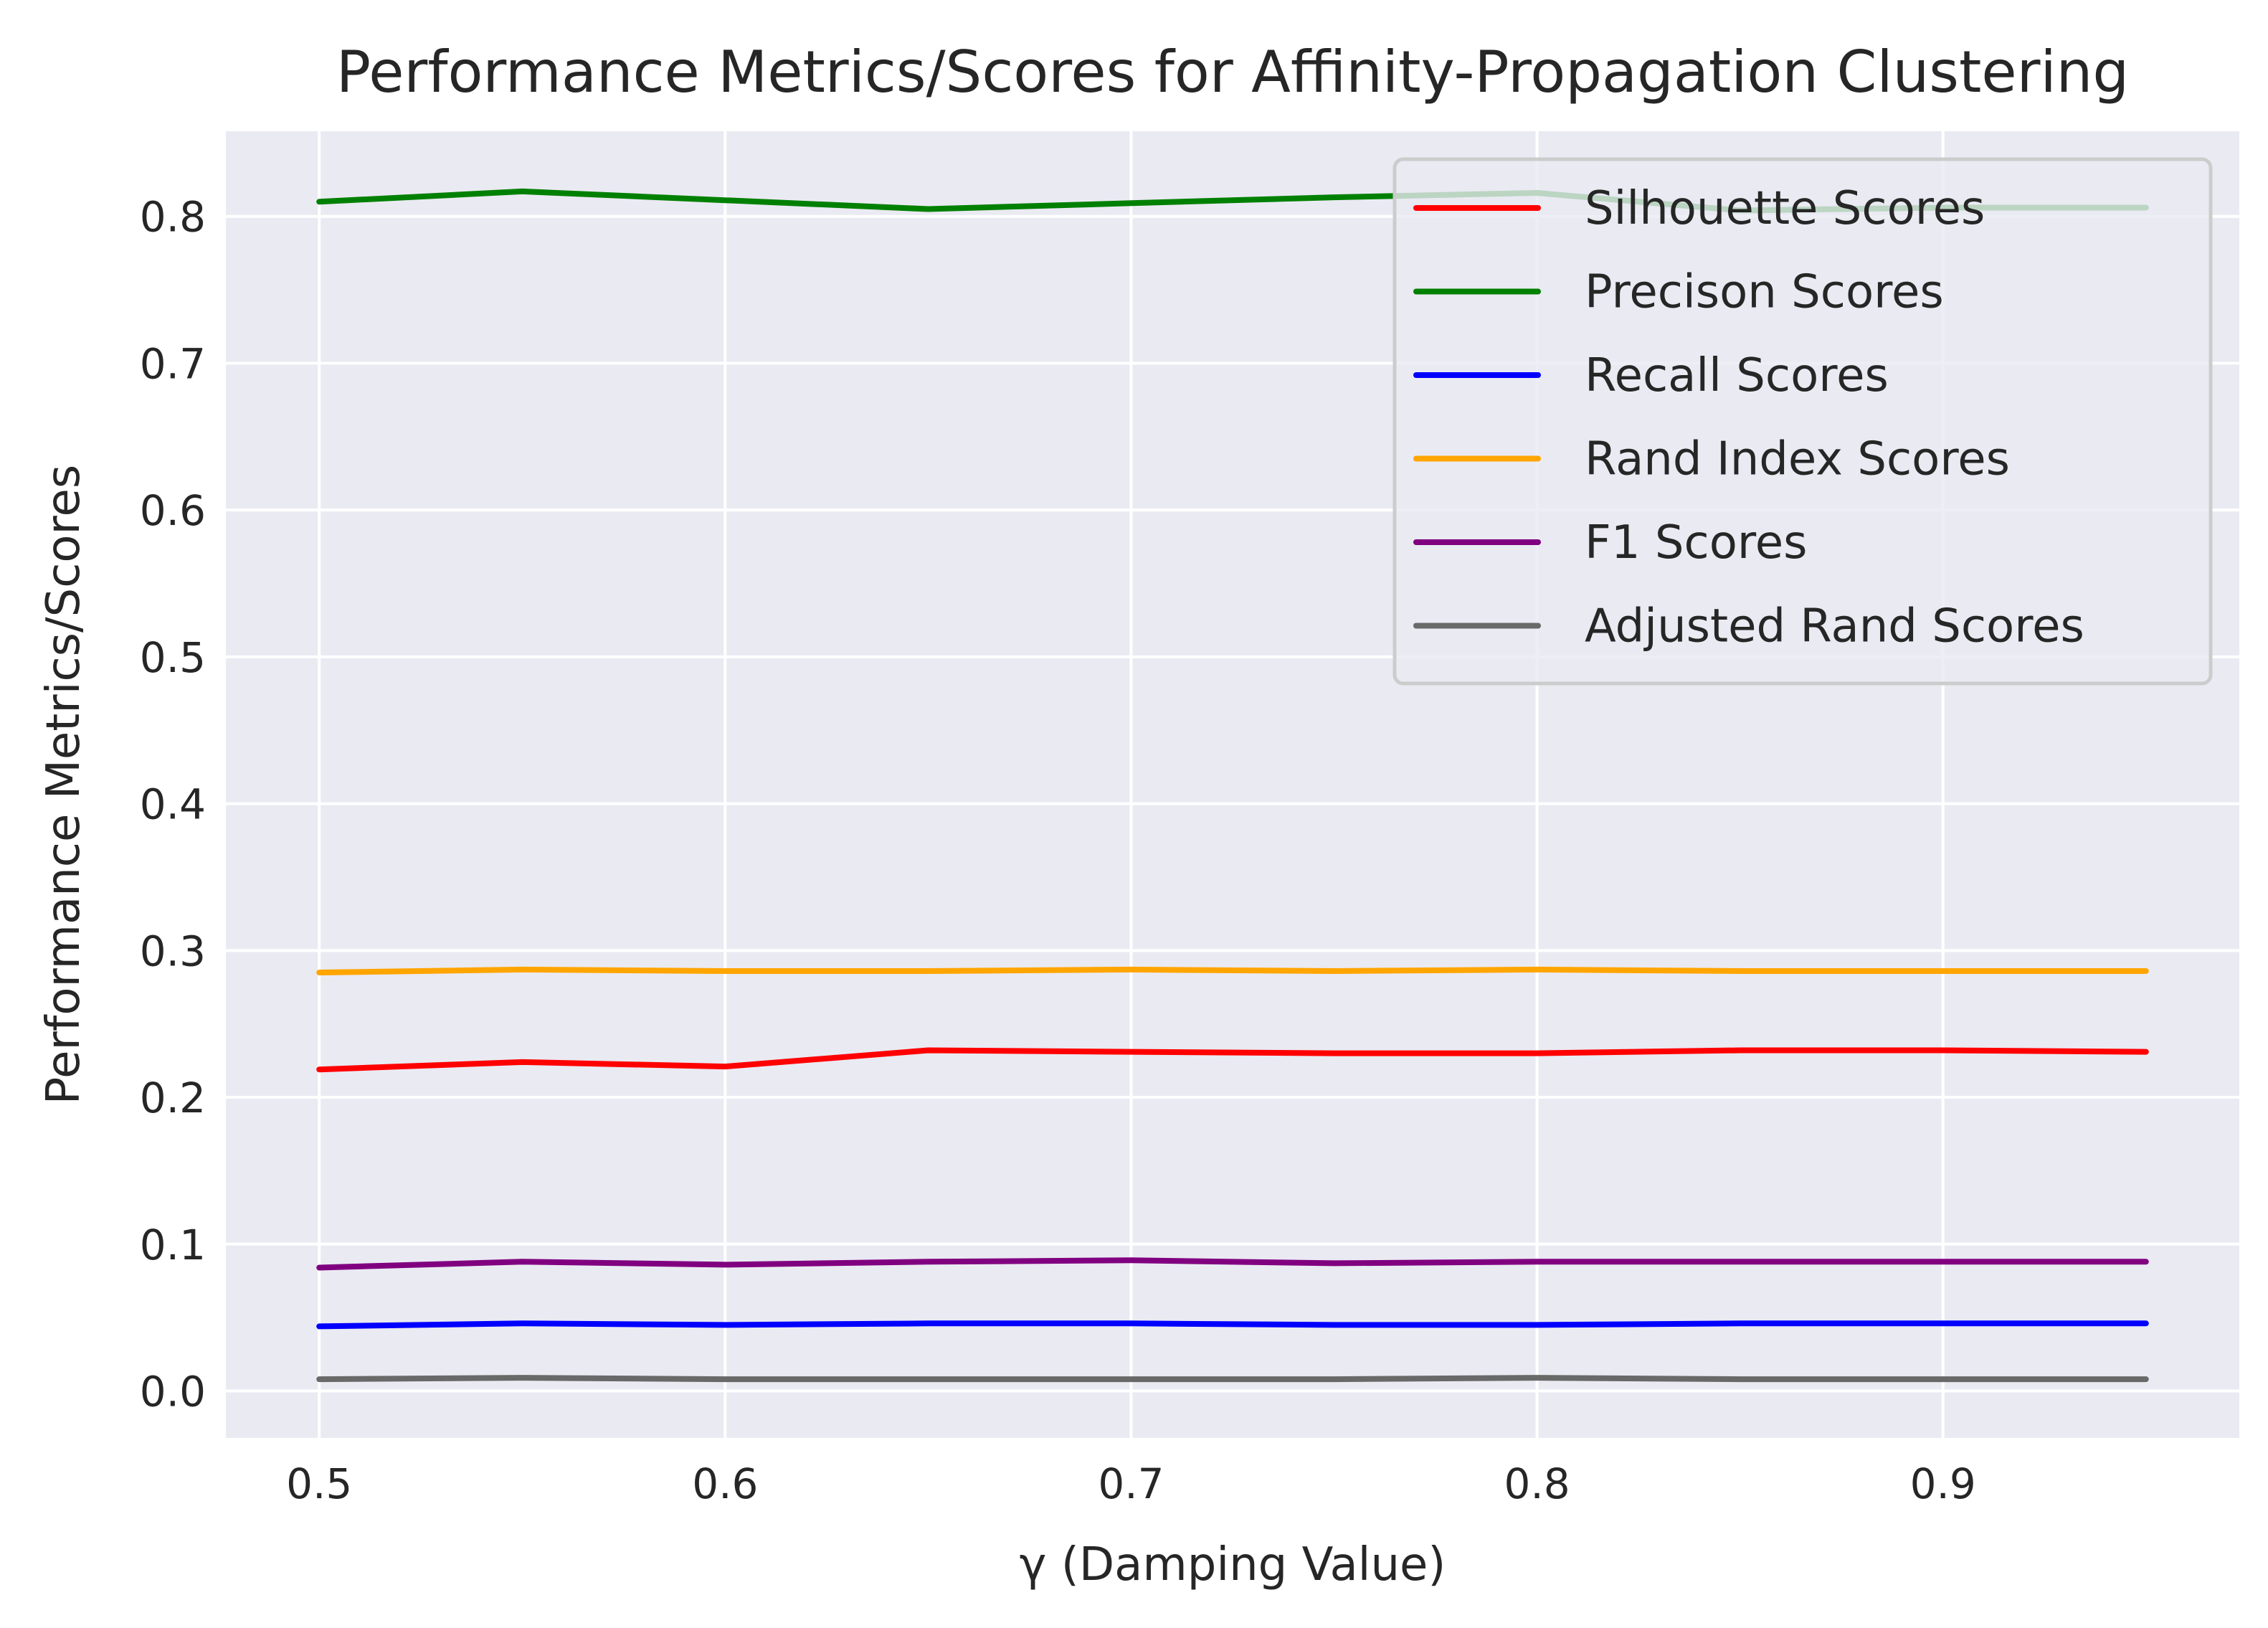 The width and height of the screenshot is (2268, 1628). I want to click on x-tick-label: 0.6, so click(725, 1484).